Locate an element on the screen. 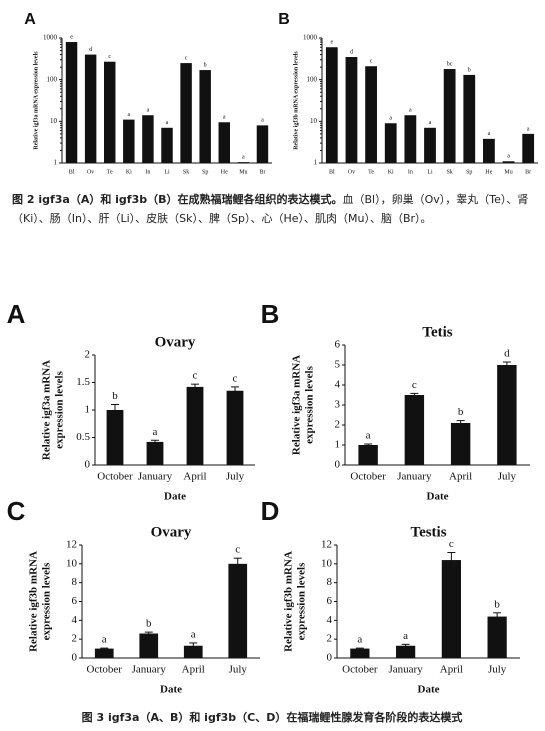  y-axis-label: Relative igf3b mRNA expression levels is located at coordinates (296, 100).